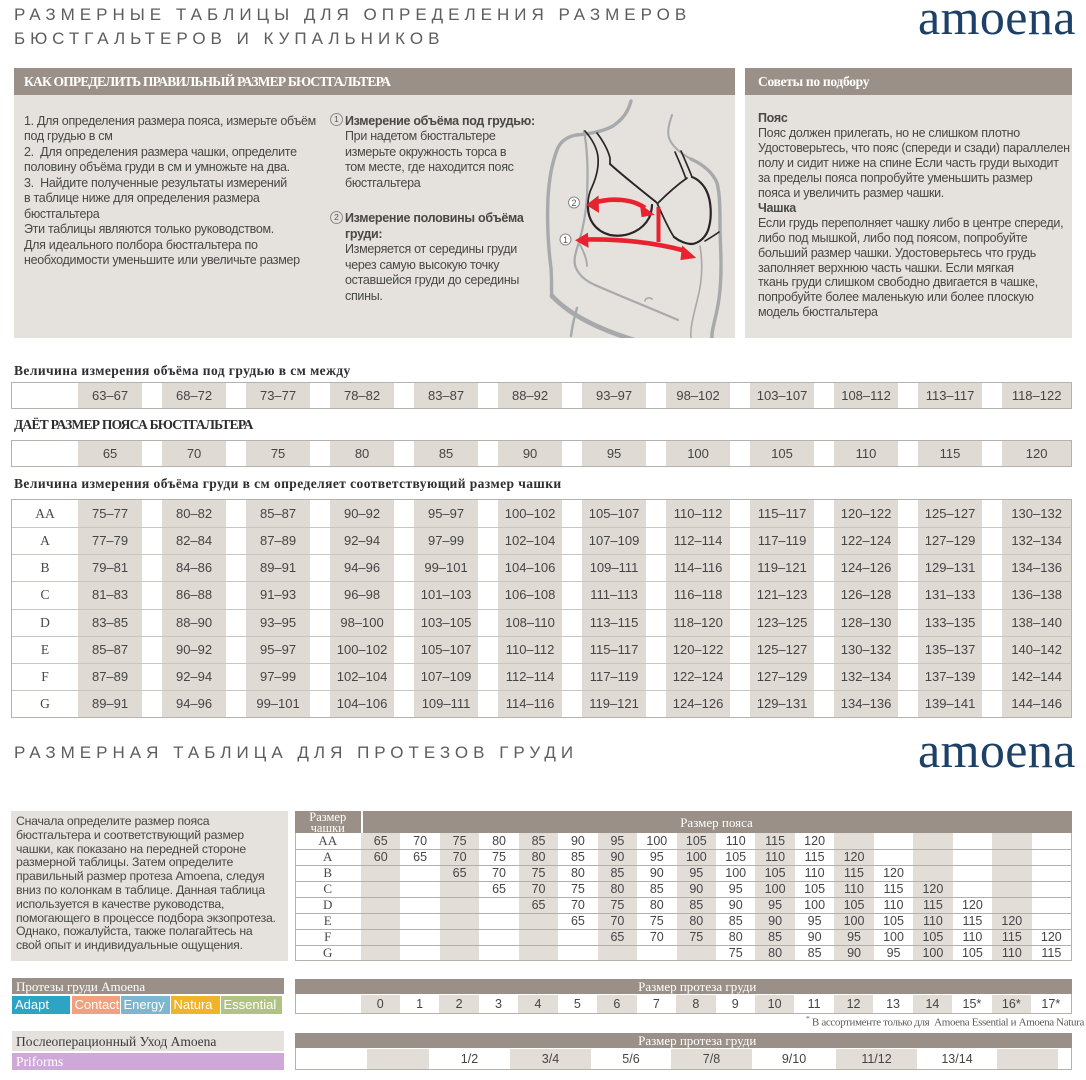  I want to click on svg-text: 2, so click(573, 203).